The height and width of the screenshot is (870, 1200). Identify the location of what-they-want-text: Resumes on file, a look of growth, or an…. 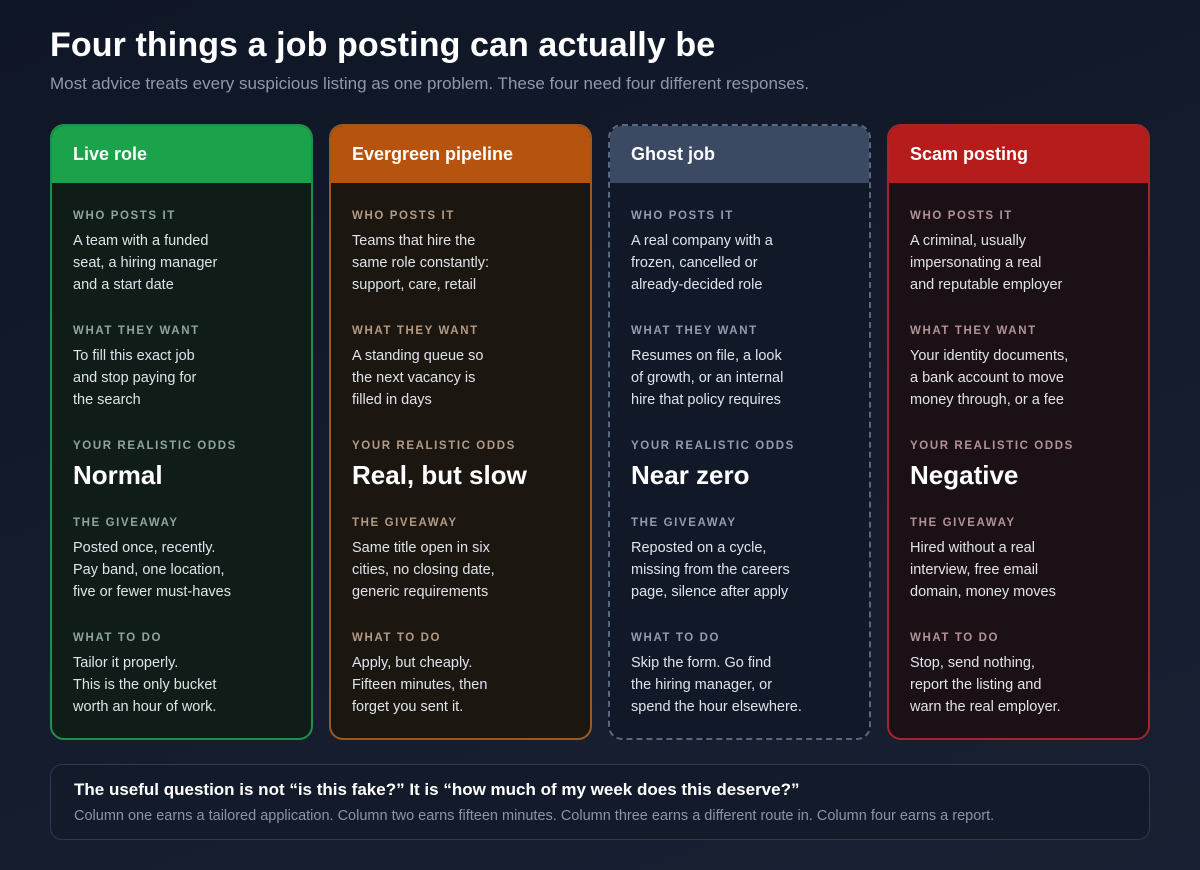
(707, 378).